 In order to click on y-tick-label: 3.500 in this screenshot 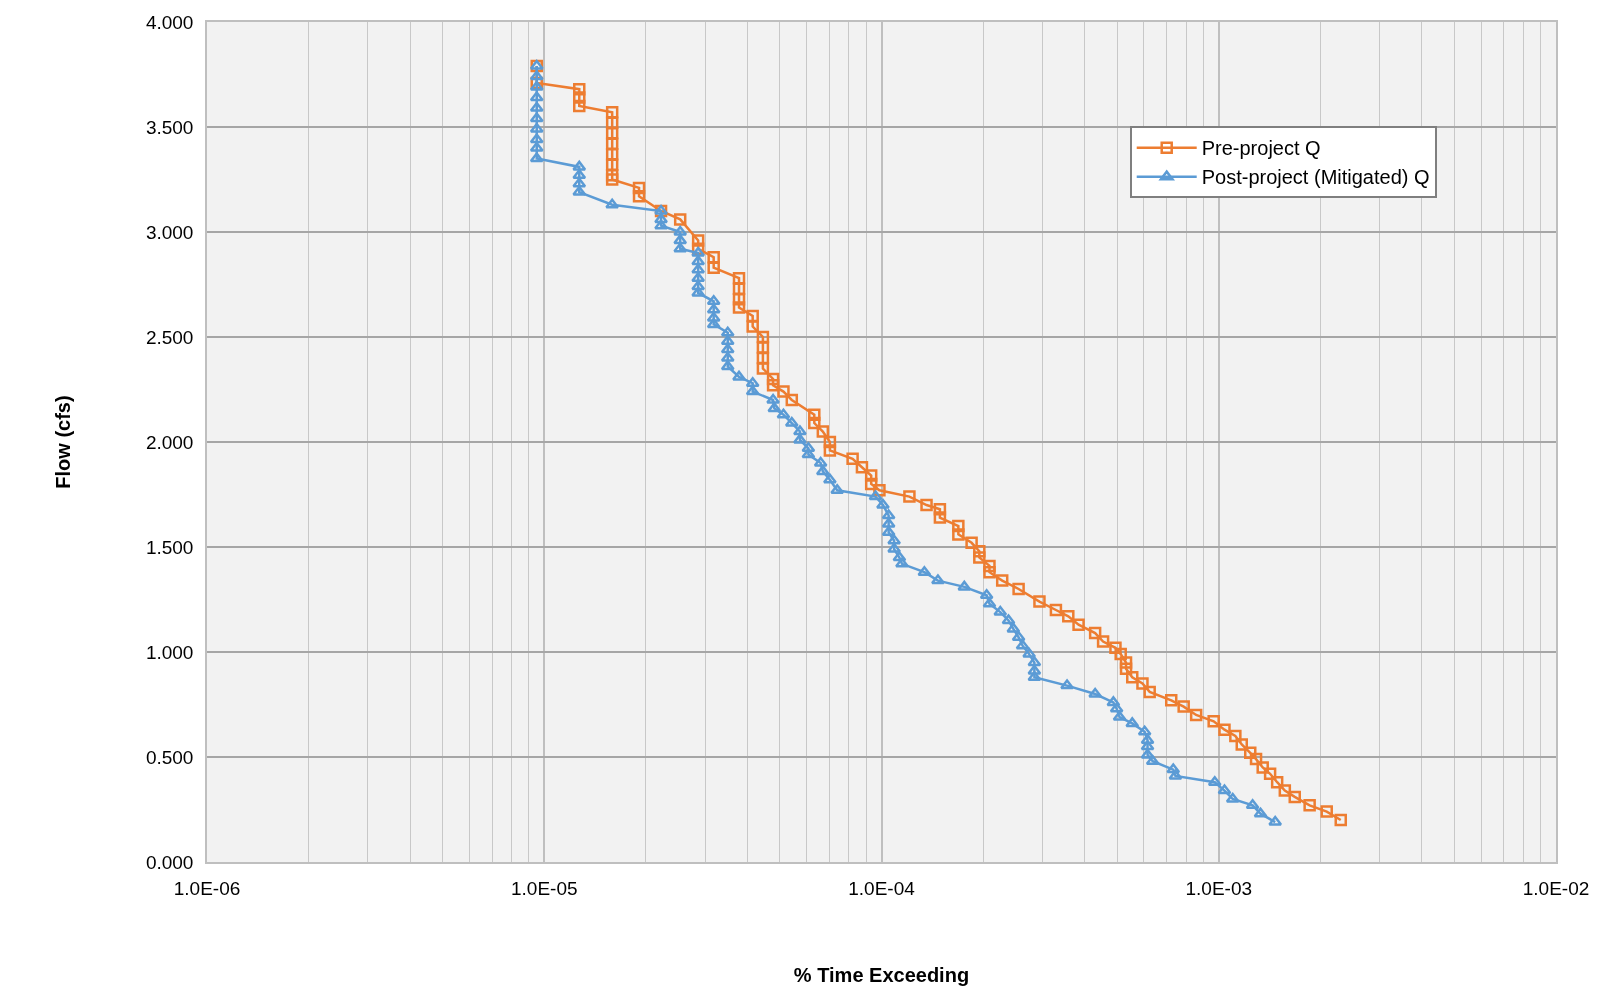, I will do `click(169, 127)`.